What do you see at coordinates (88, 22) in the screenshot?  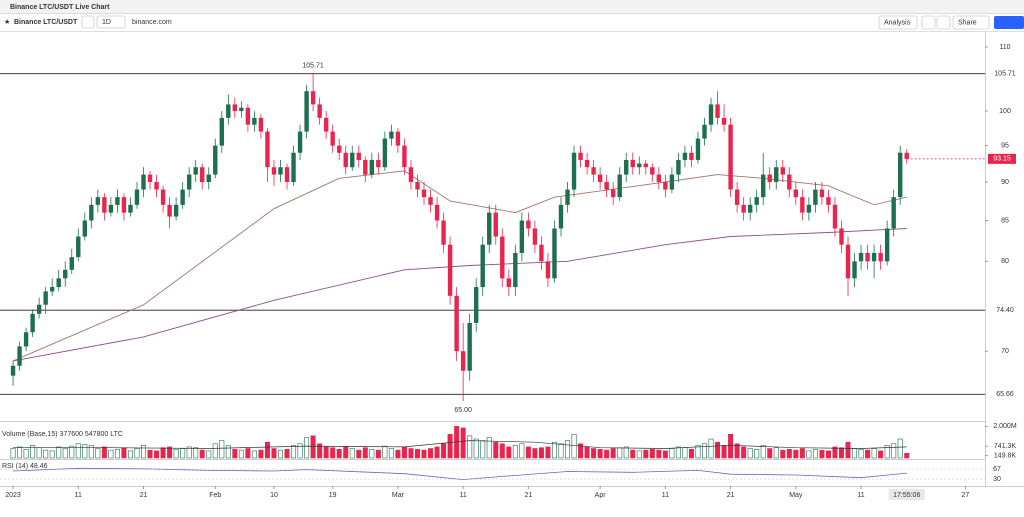 I see `symbol-dropdown` at bounding box center [88, 22].